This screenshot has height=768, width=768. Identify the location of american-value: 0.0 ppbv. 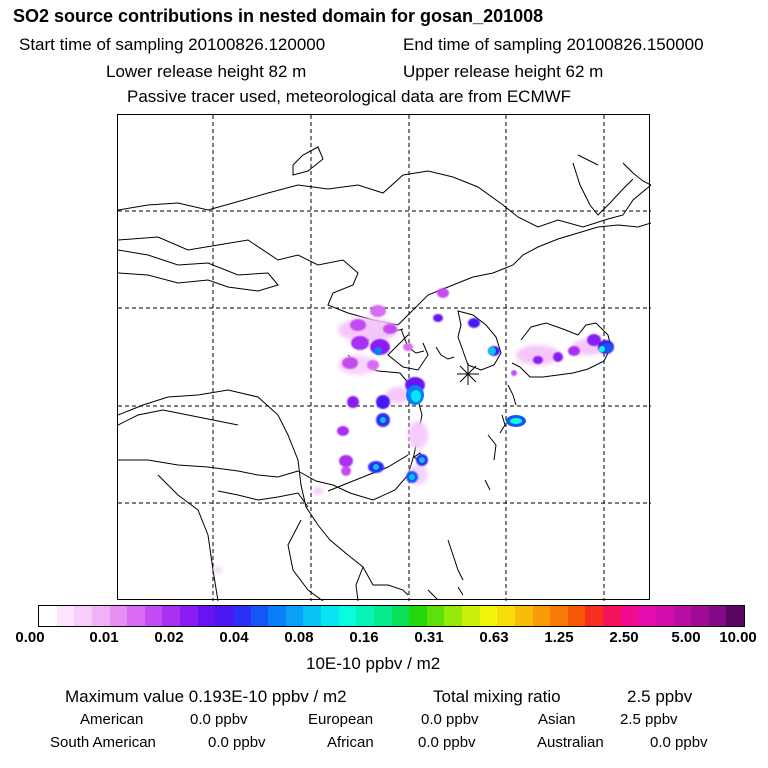
(219, 719).